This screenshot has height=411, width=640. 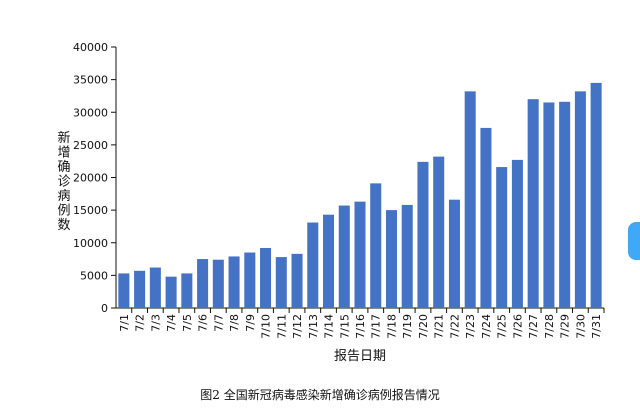 I want to click on y-axis: 0 5000 10000 15000 20000 25000 30000 35000 40000, so click(x=95, y=178).